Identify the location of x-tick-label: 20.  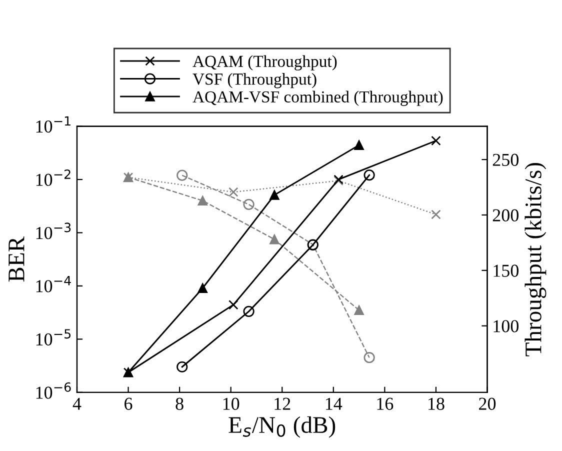
(487, 404).